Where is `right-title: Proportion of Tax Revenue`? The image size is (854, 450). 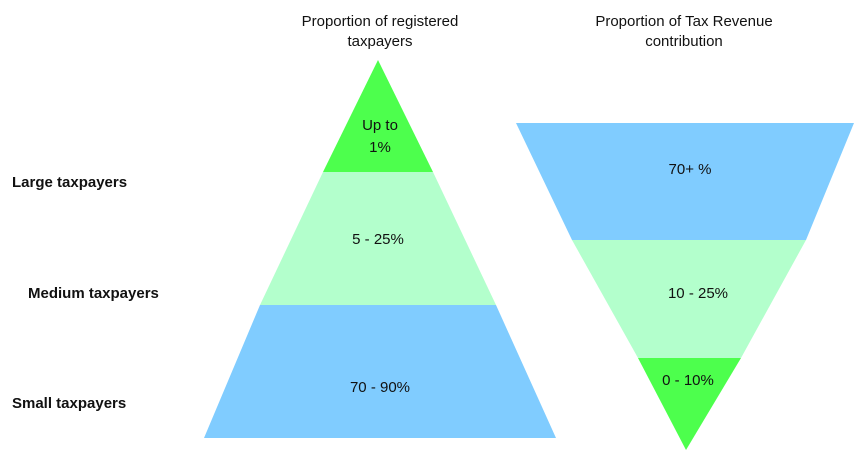
right-title: Proportion of Tax Revenue is located at coordinates (683, 21).